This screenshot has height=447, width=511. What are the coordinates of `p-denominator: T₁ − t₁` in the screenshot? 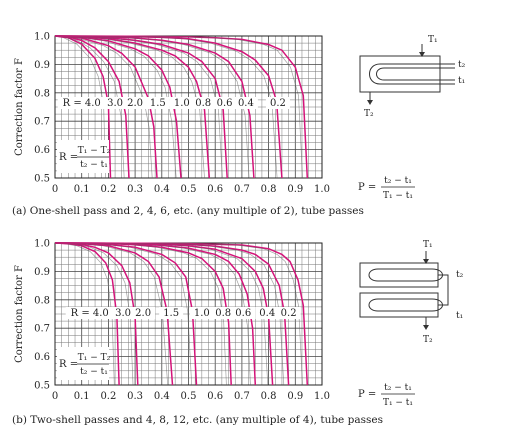 It's located at (398, 403).